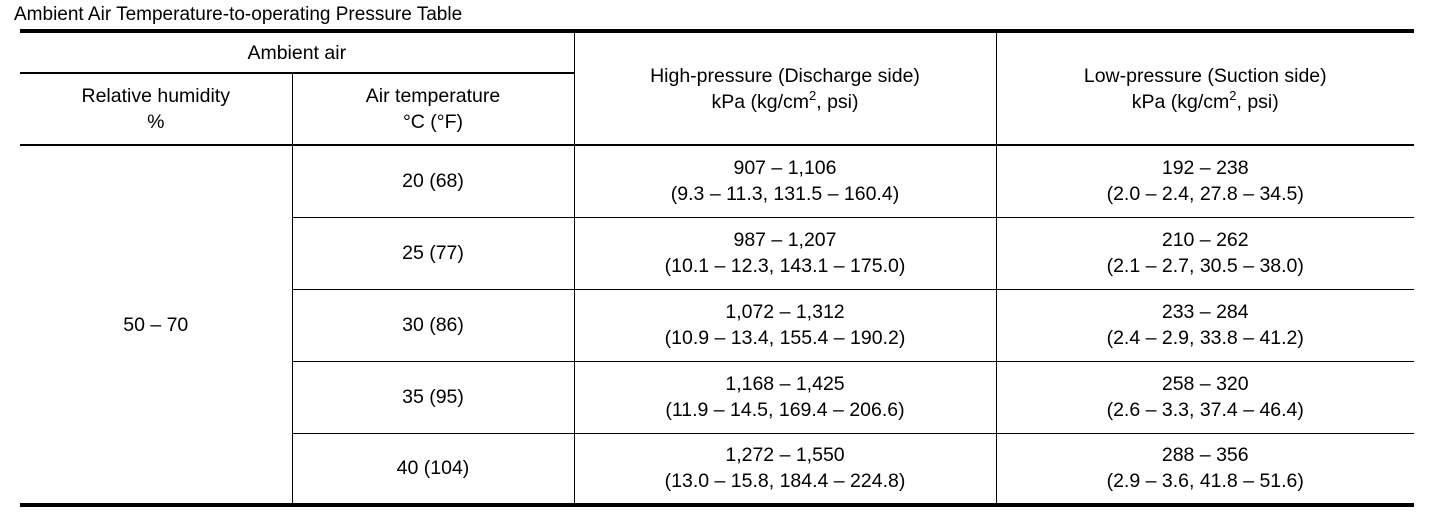  What do you see at coordinates (1205, 168) in the screenshot?
I see `cell-text: 192 – 238` at bounding box center [1205, 168].